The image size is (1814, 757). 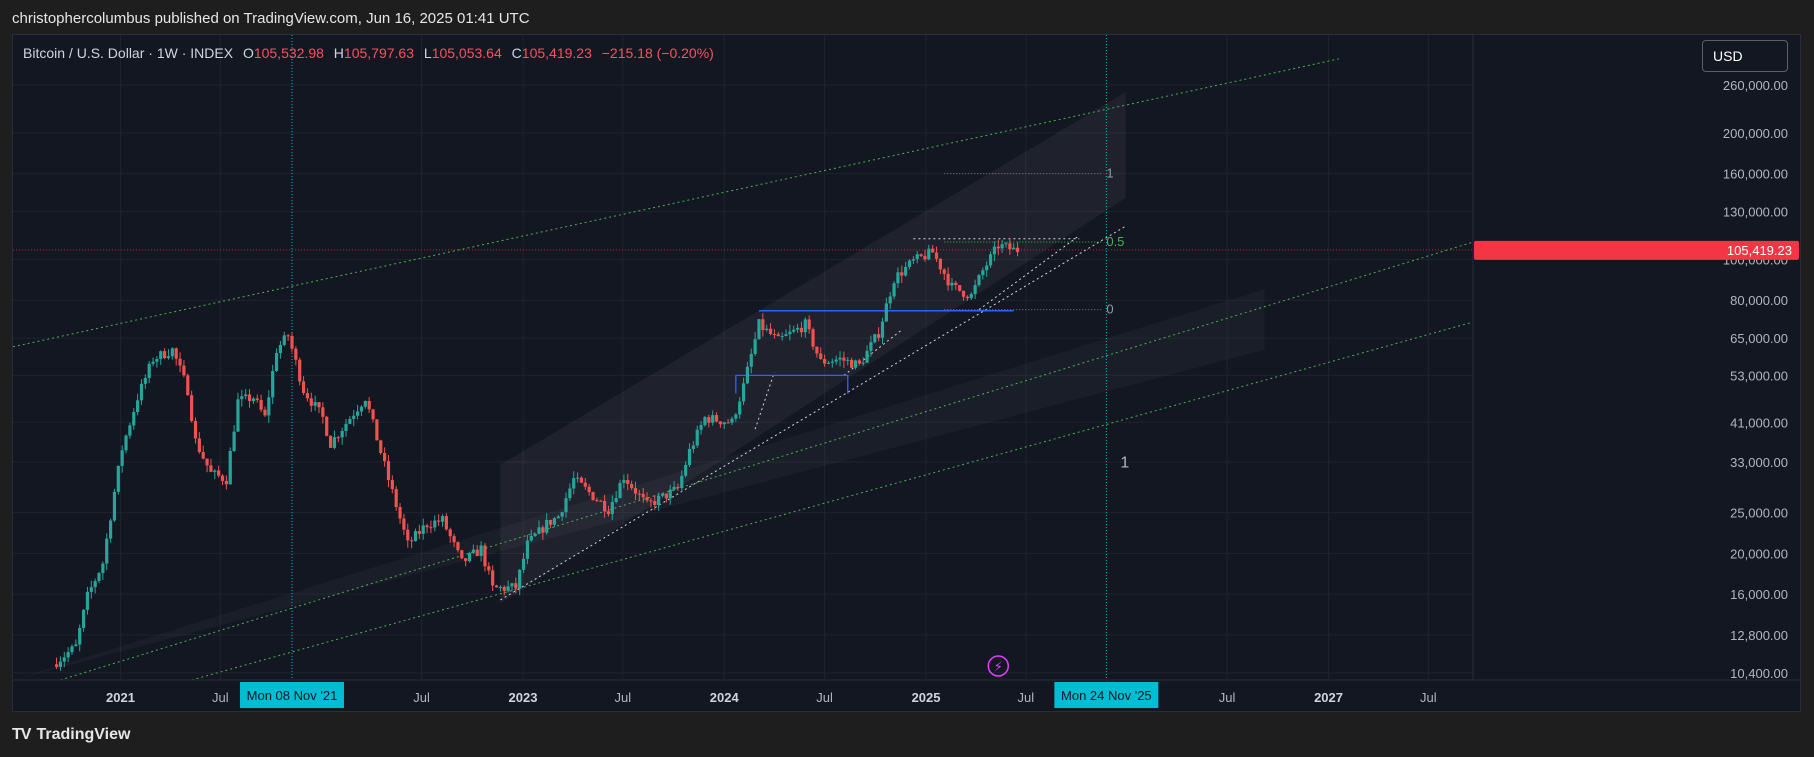 I want to click on price-tick-label: 20,000.00, so click(x=1759, y=553).